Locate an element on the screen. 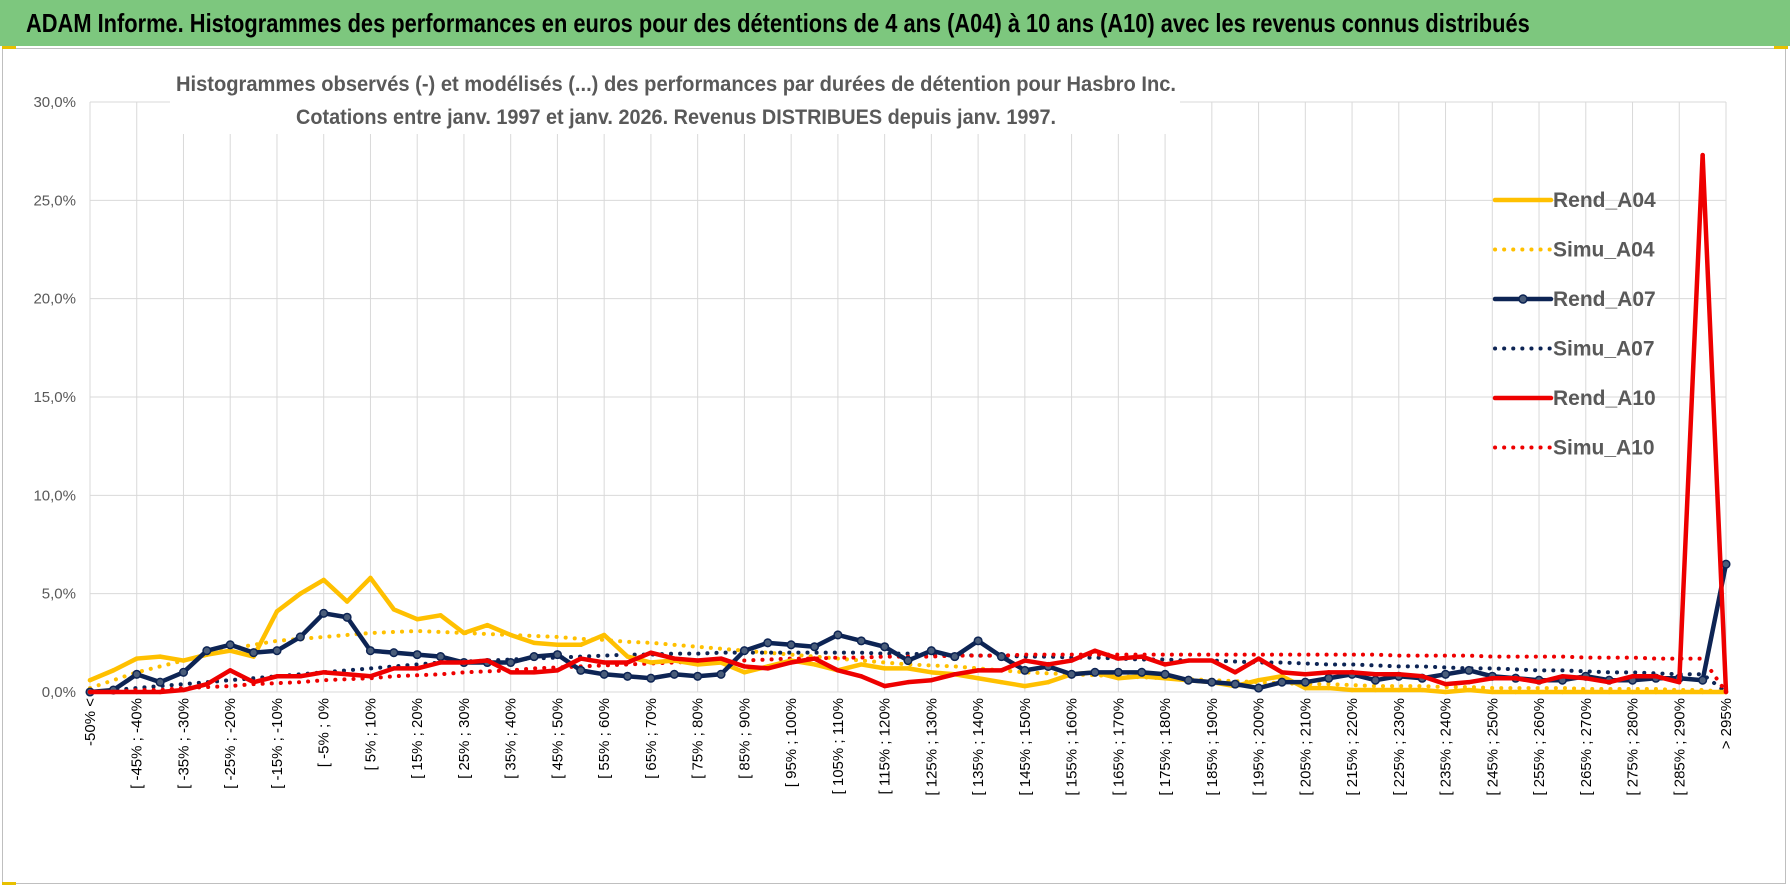 The image size is (1790, 888). x-tick-label: [ 275% ; 280% is located at coordinates (1633, 747).